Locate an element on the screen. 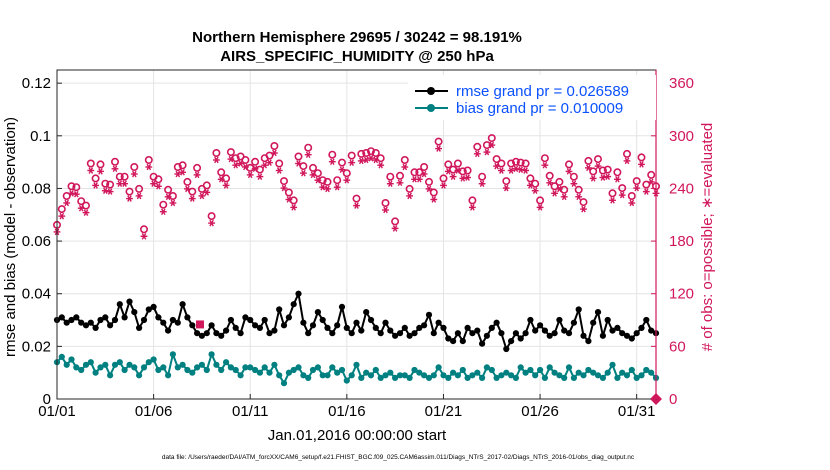 This screenshot has width=830, height=470. x-tick-label: 01/21 is located at coordinates (444, 411).